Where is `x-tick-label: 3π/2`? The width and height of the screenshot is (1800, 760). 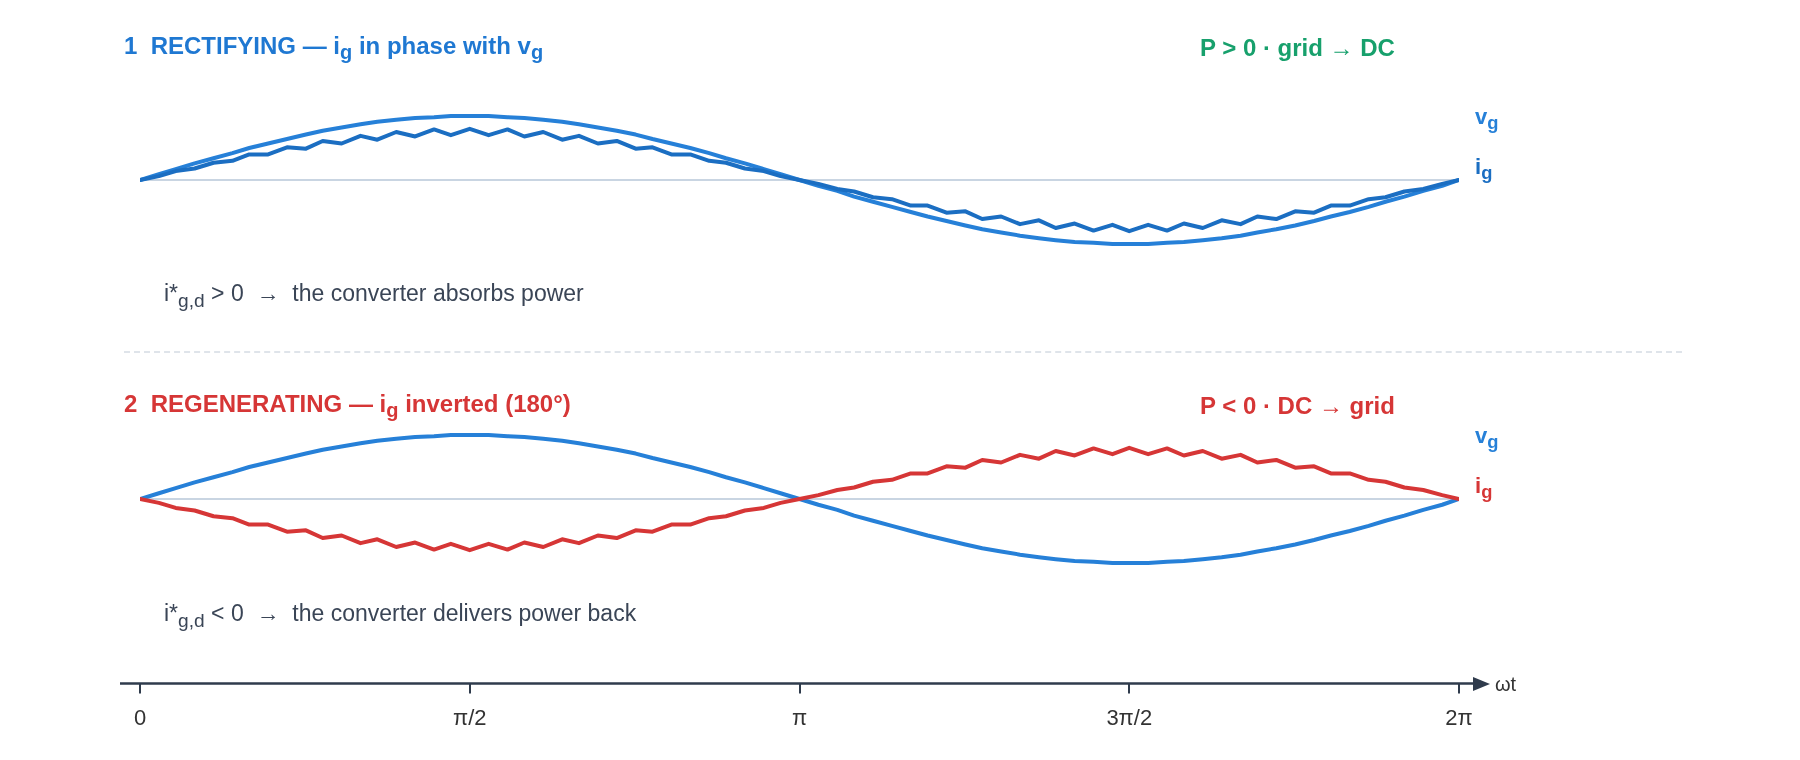
x-tick-label: 3π/2 is located at coordinates (1129, 717).